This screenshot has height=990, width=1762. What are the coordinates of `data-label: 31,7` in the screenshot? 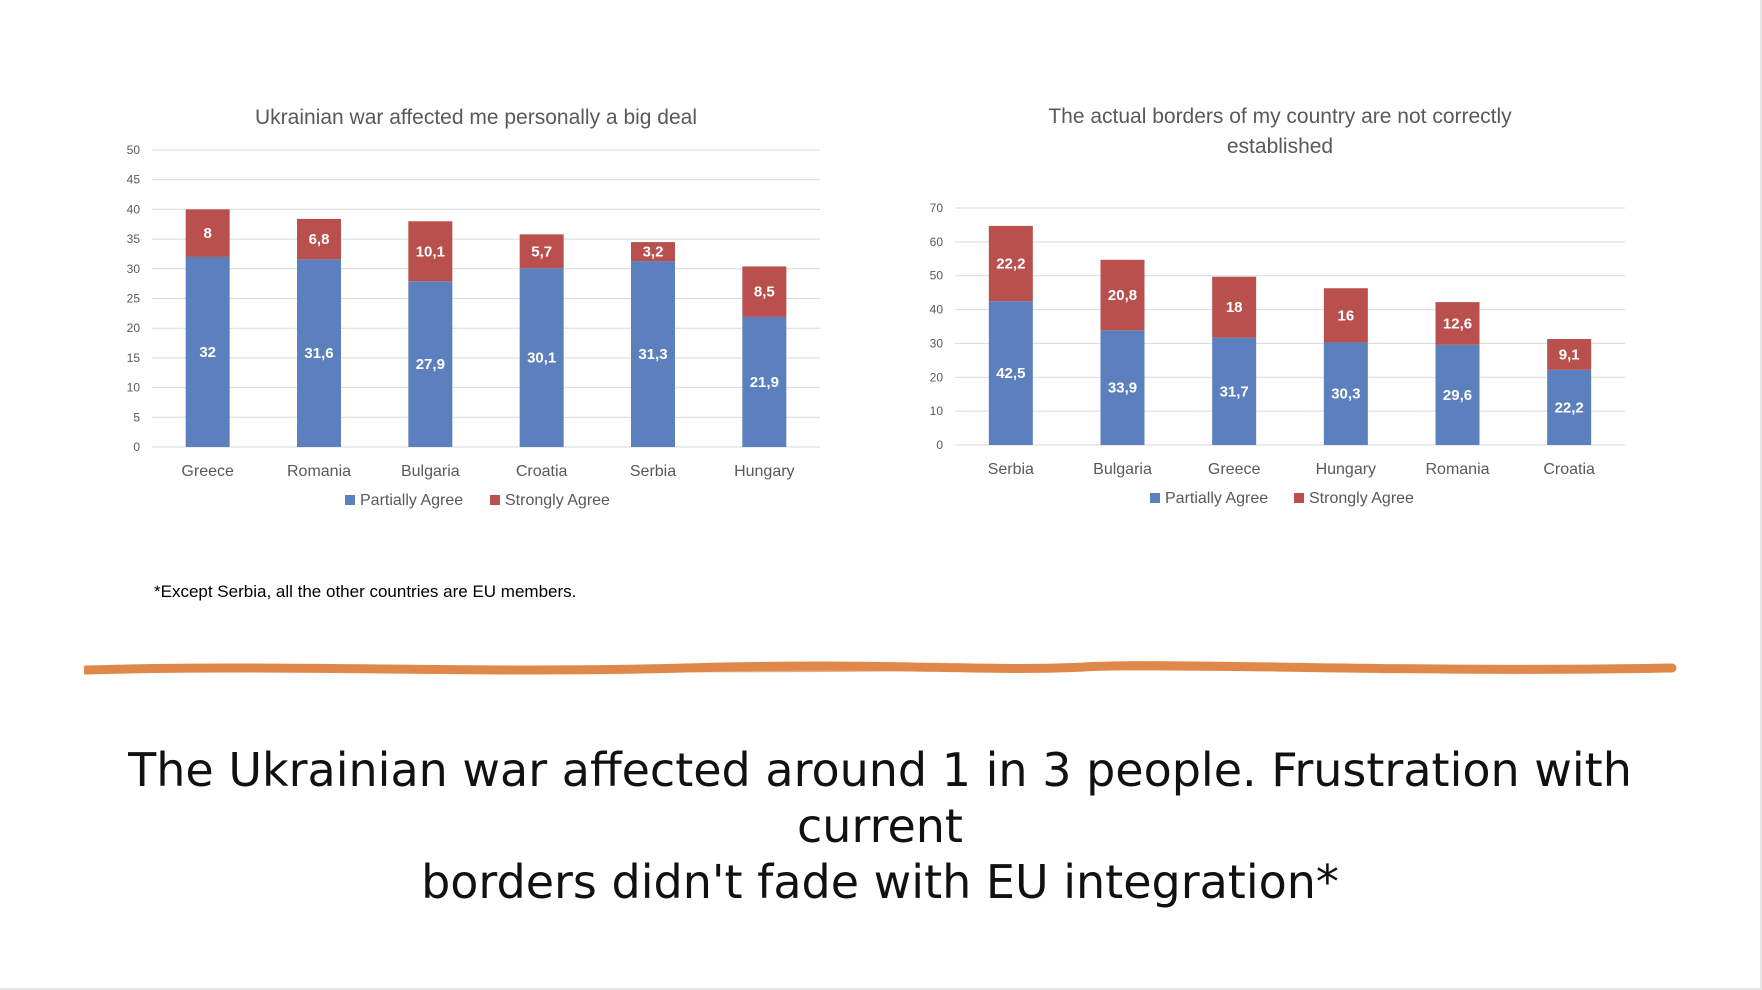 It's located at (1234, 391).